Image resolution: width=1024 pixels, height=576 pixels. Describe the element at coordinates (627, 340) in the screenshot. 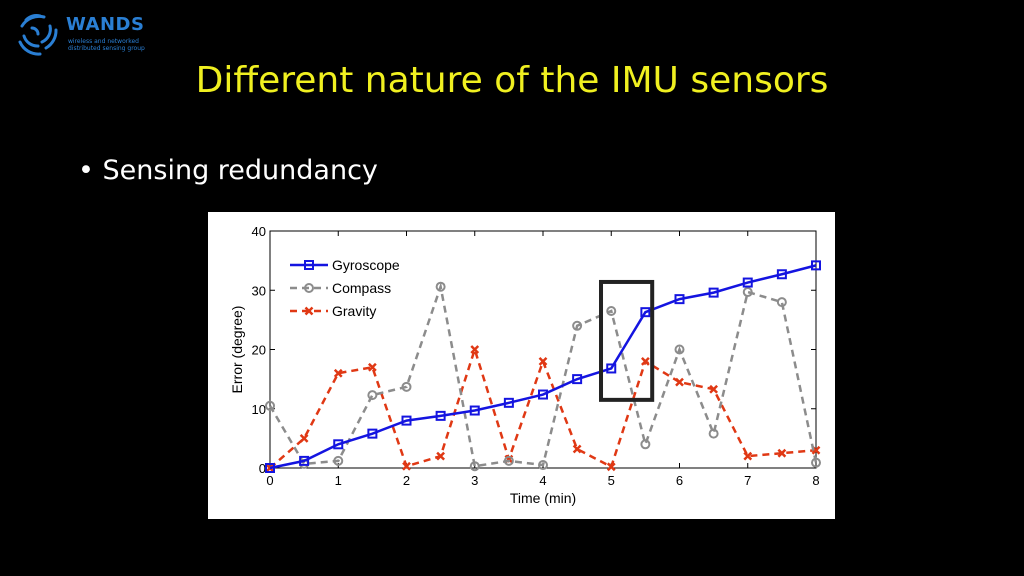

I see `highlight-box` at that location.